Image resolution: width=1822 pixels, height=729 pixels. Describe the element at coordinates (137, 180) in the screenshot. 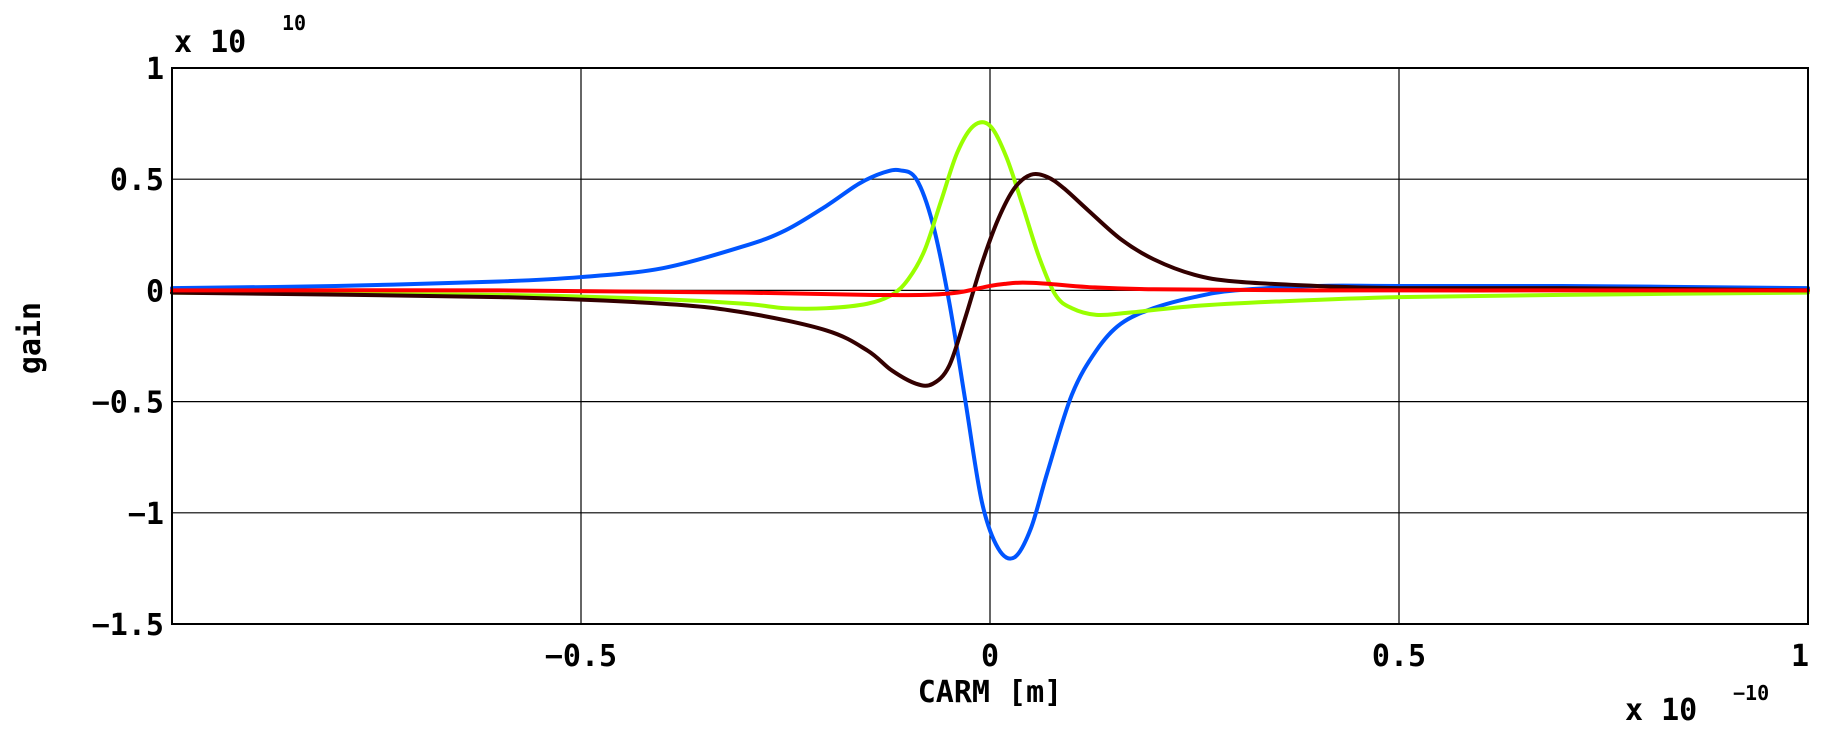

I see `y-tick-label: 0.5` at that location.